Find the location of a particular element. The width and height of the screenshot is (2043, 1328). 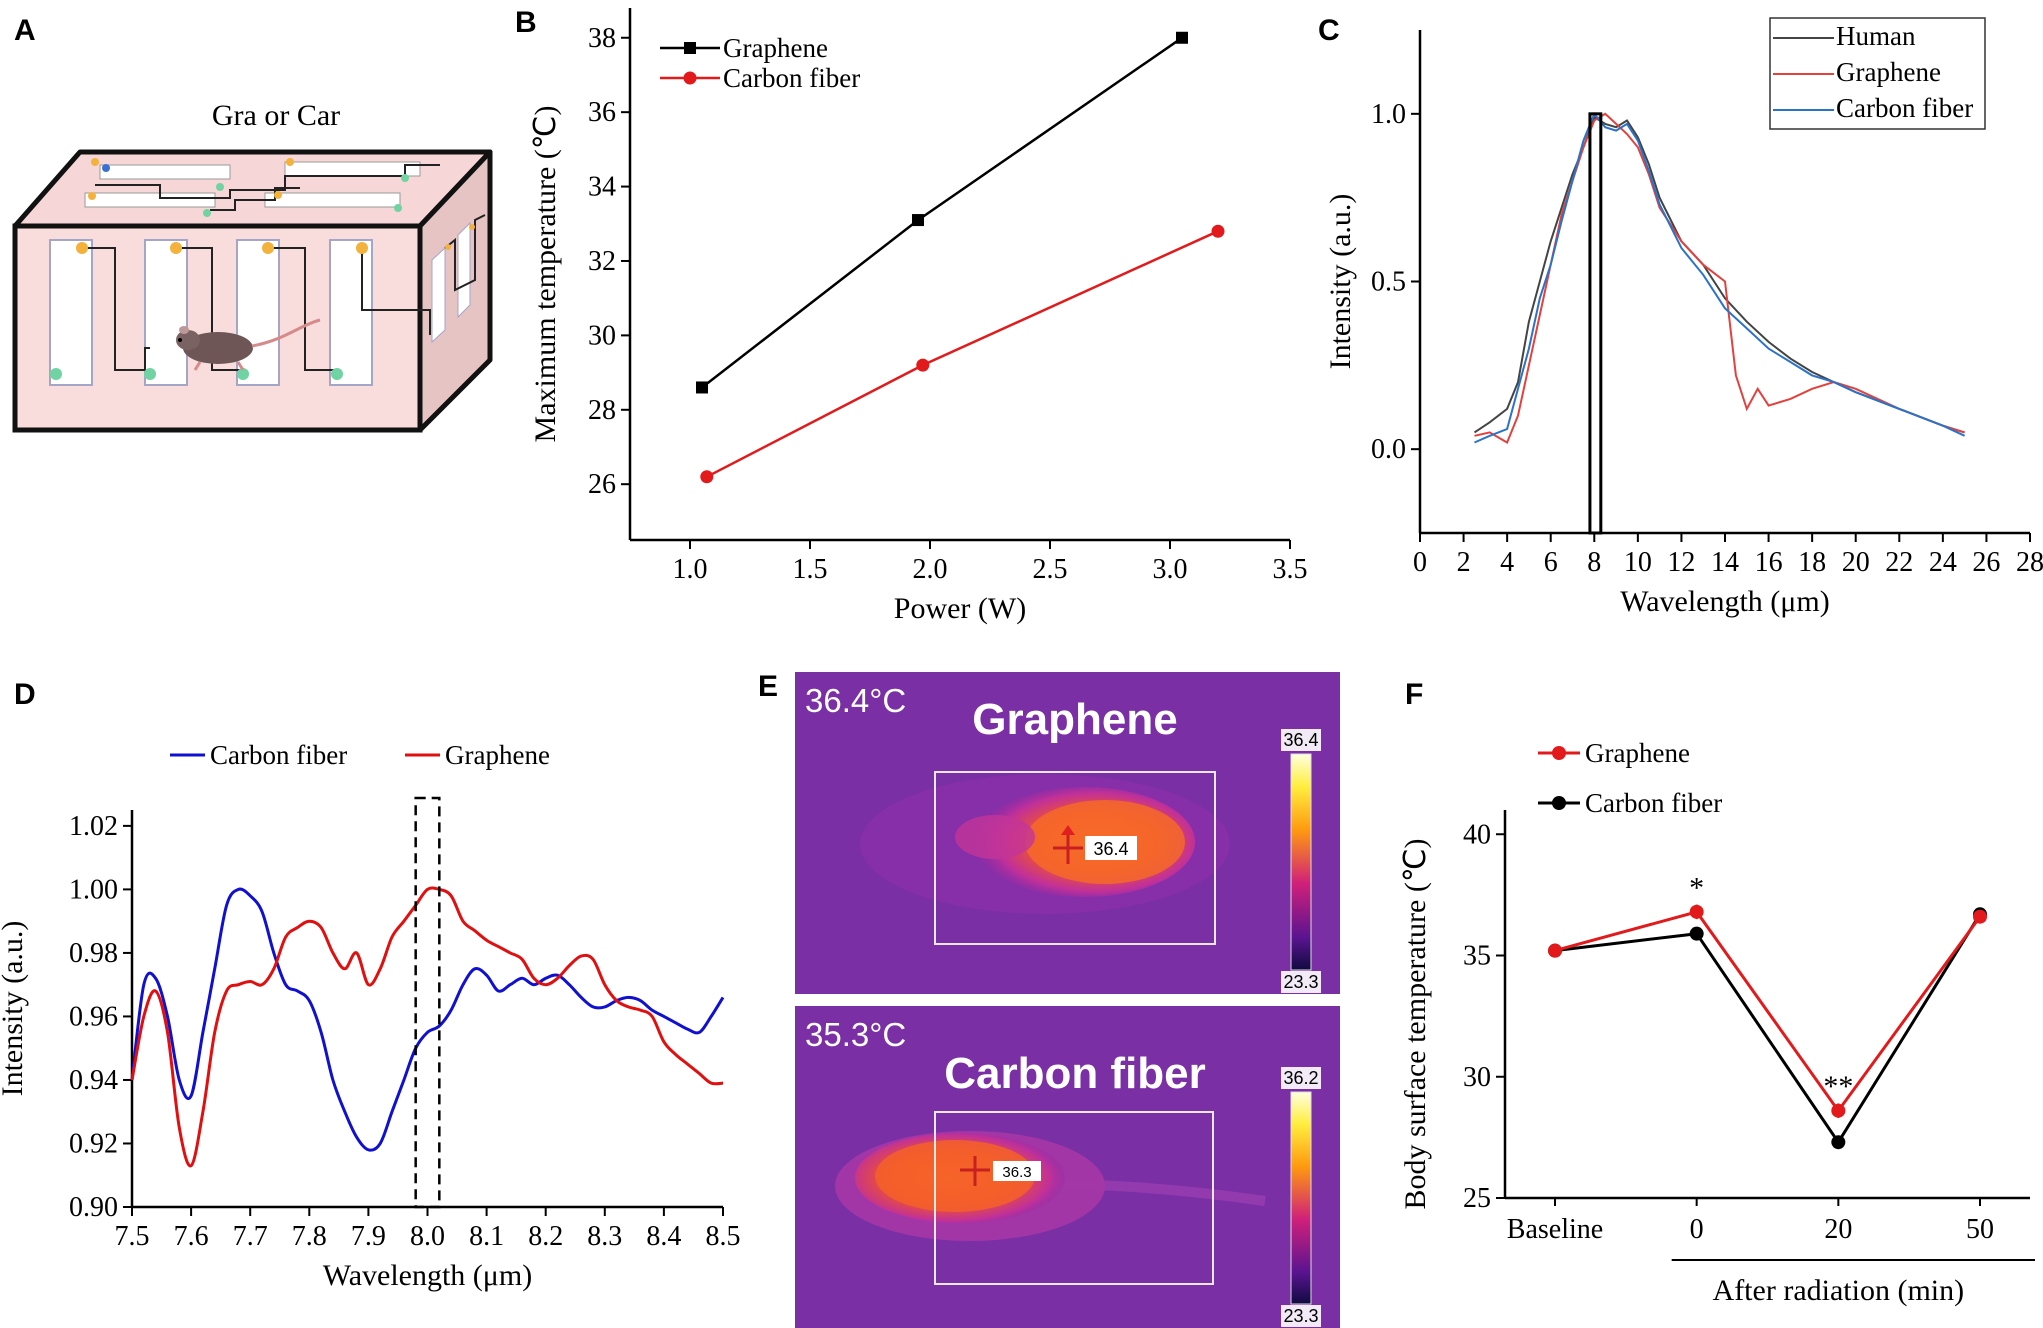

y-axis-label: Maximum temperature (℃) is located at coordinates (545, 274).